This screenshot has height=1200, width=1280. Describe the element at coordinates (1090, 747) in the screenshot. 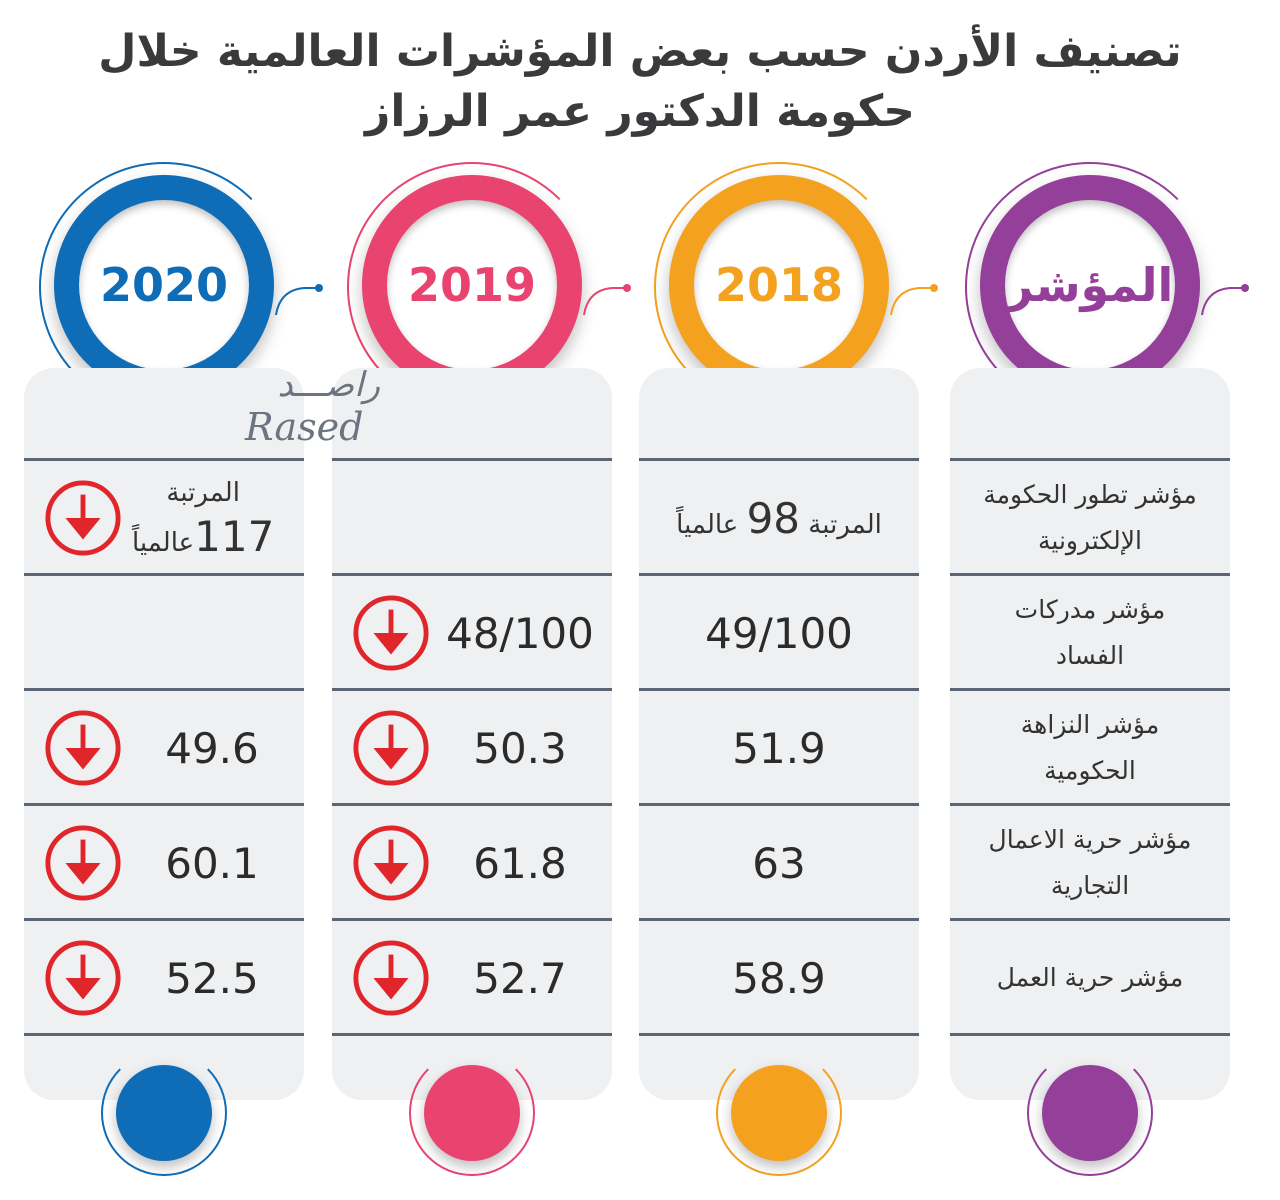

I see `indicator-name: مؤشر النزاهة الحكومية` at that location.